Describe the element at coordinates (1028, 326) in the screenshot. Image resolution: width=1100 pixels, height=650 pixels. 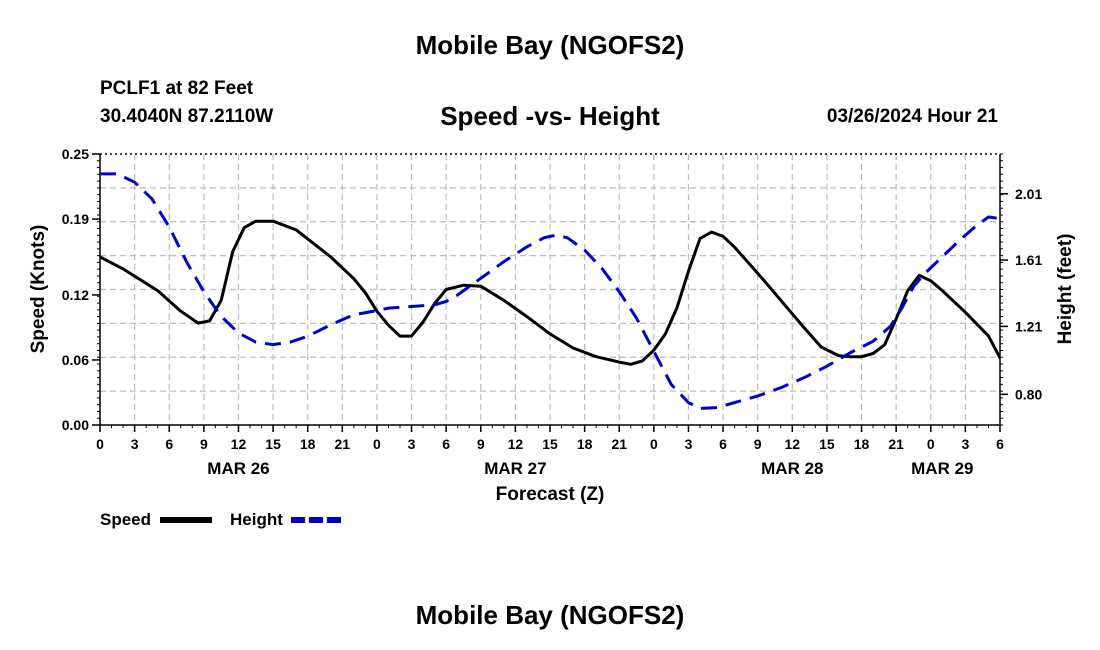
I see `y2-tick-label: 1.21` at that location.